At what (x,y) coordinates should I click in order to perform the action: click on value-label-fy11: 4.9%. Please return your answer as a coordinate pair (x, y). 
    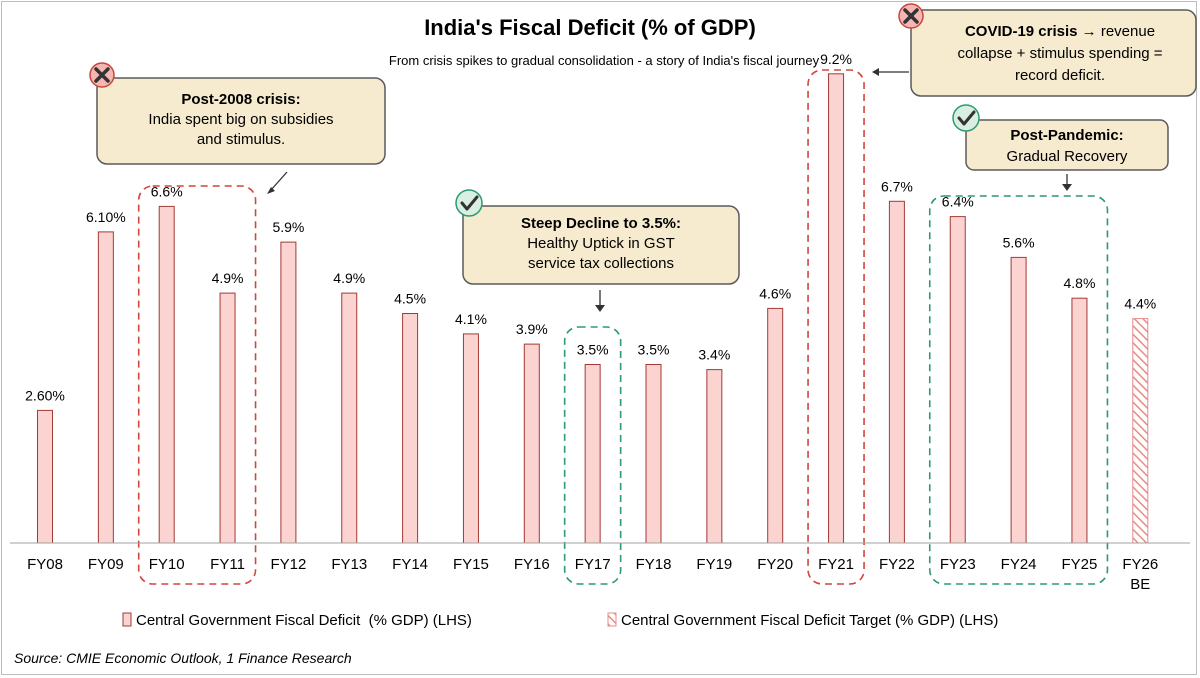
    Looking at the image, I should click on (228, 278).